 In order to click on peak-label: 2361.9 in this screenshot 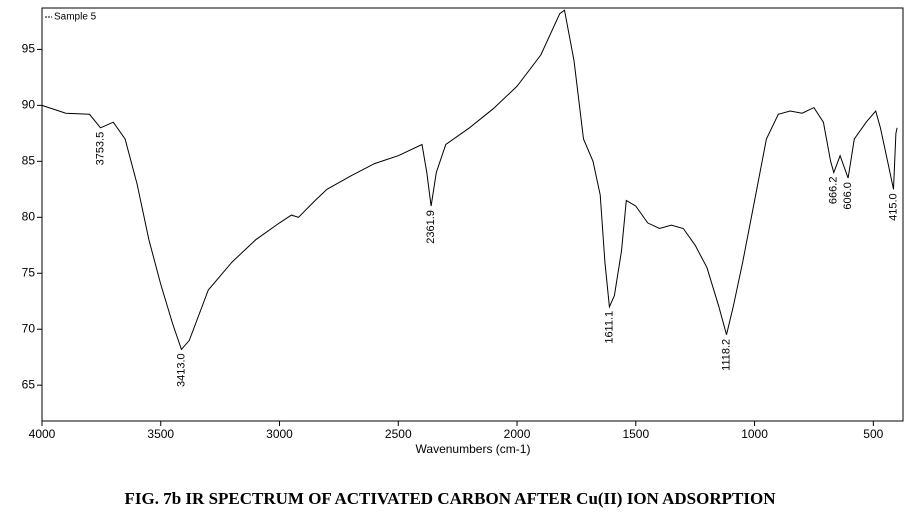, I will do `click(431, 227)`.